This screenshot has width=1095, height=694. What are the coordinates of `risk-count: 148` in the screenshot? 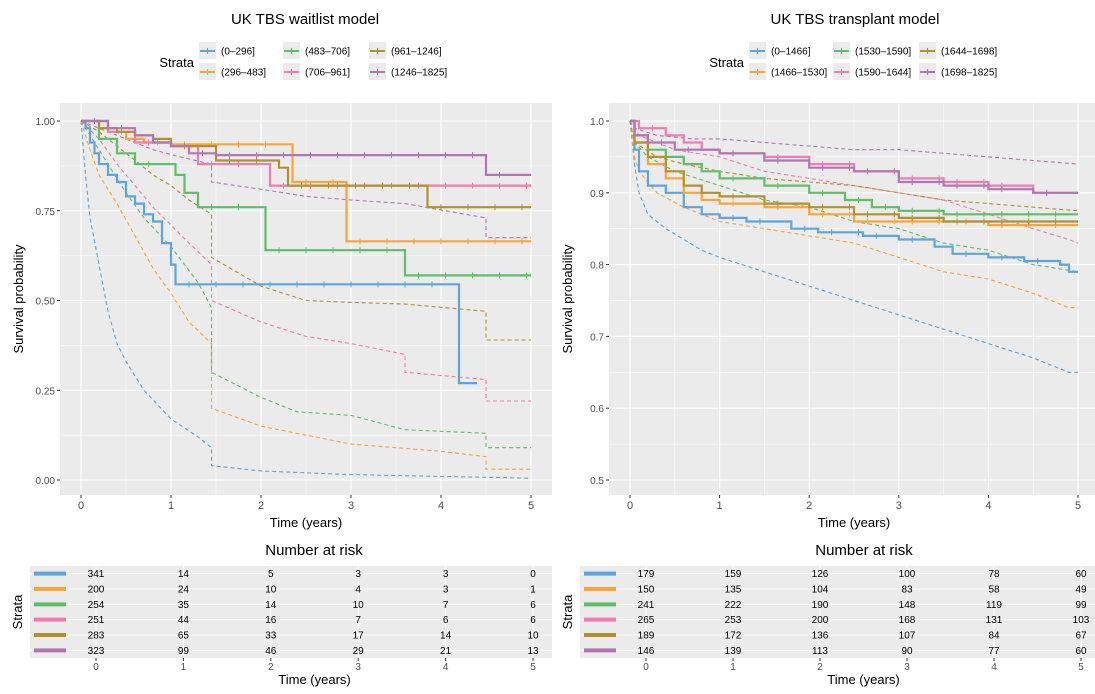 It's located at (907, 605).